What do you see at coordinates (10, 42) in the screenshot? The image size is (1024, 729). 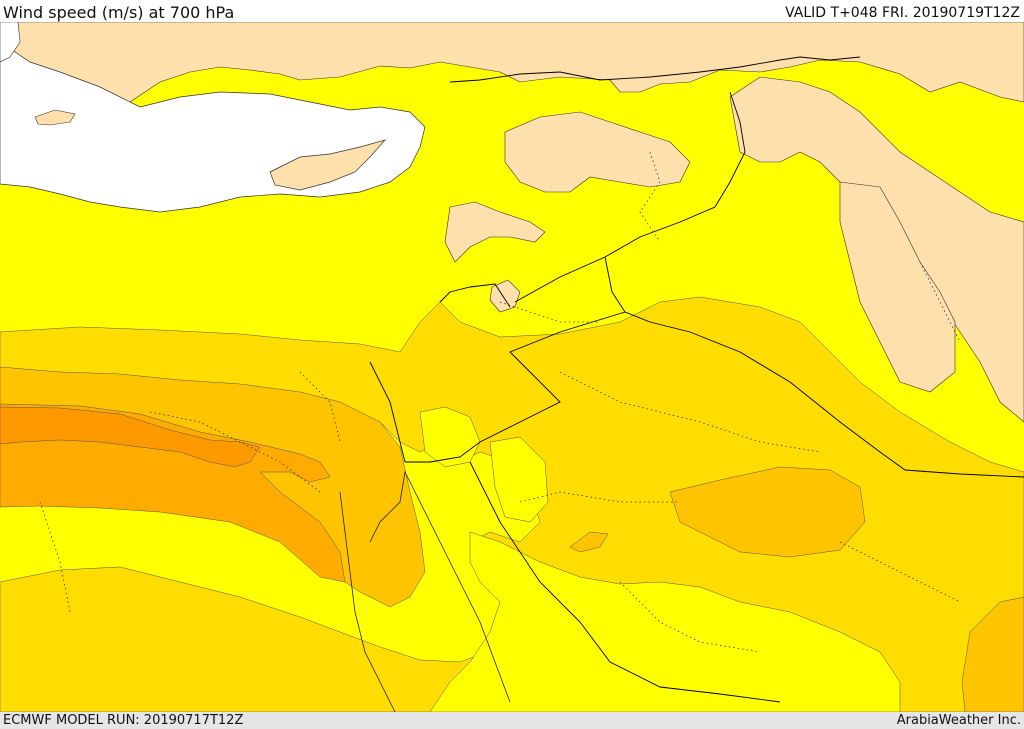 I see `sea-aegean` at bounding box center [10, 42].